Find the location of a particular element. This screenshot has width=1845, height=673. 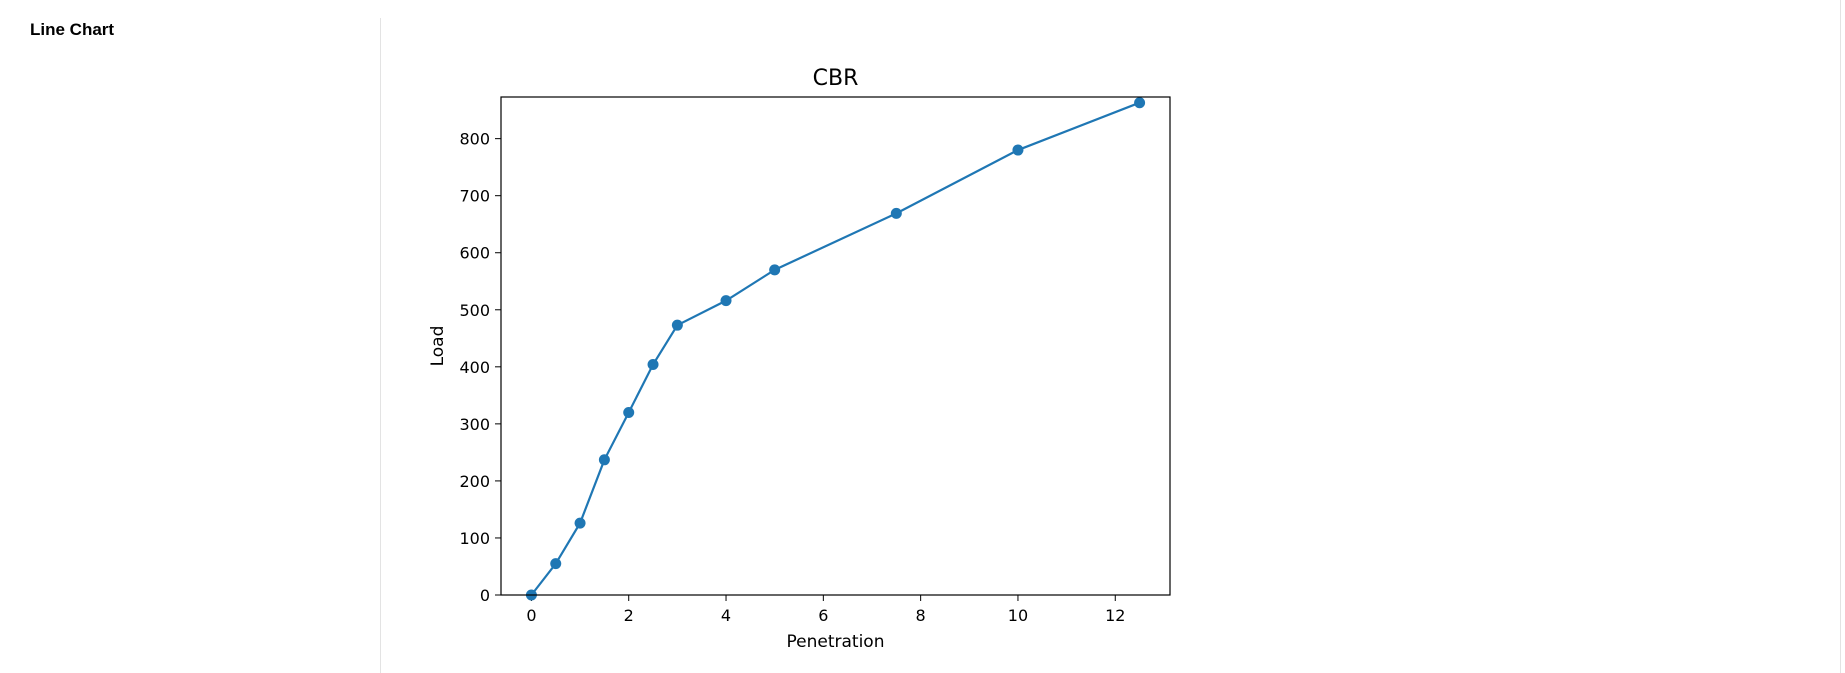

chart-title: CBR is located at coordinates (836, 78).